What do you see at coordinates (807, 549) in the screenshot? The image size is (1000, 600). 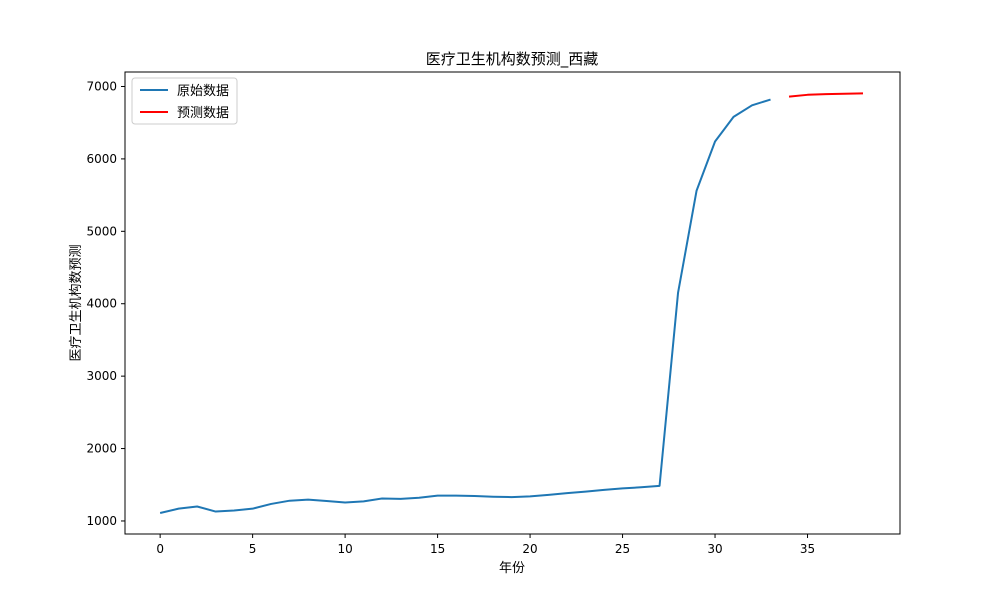 I see `x-tick-label: 35` at bounding box center [807, 549].